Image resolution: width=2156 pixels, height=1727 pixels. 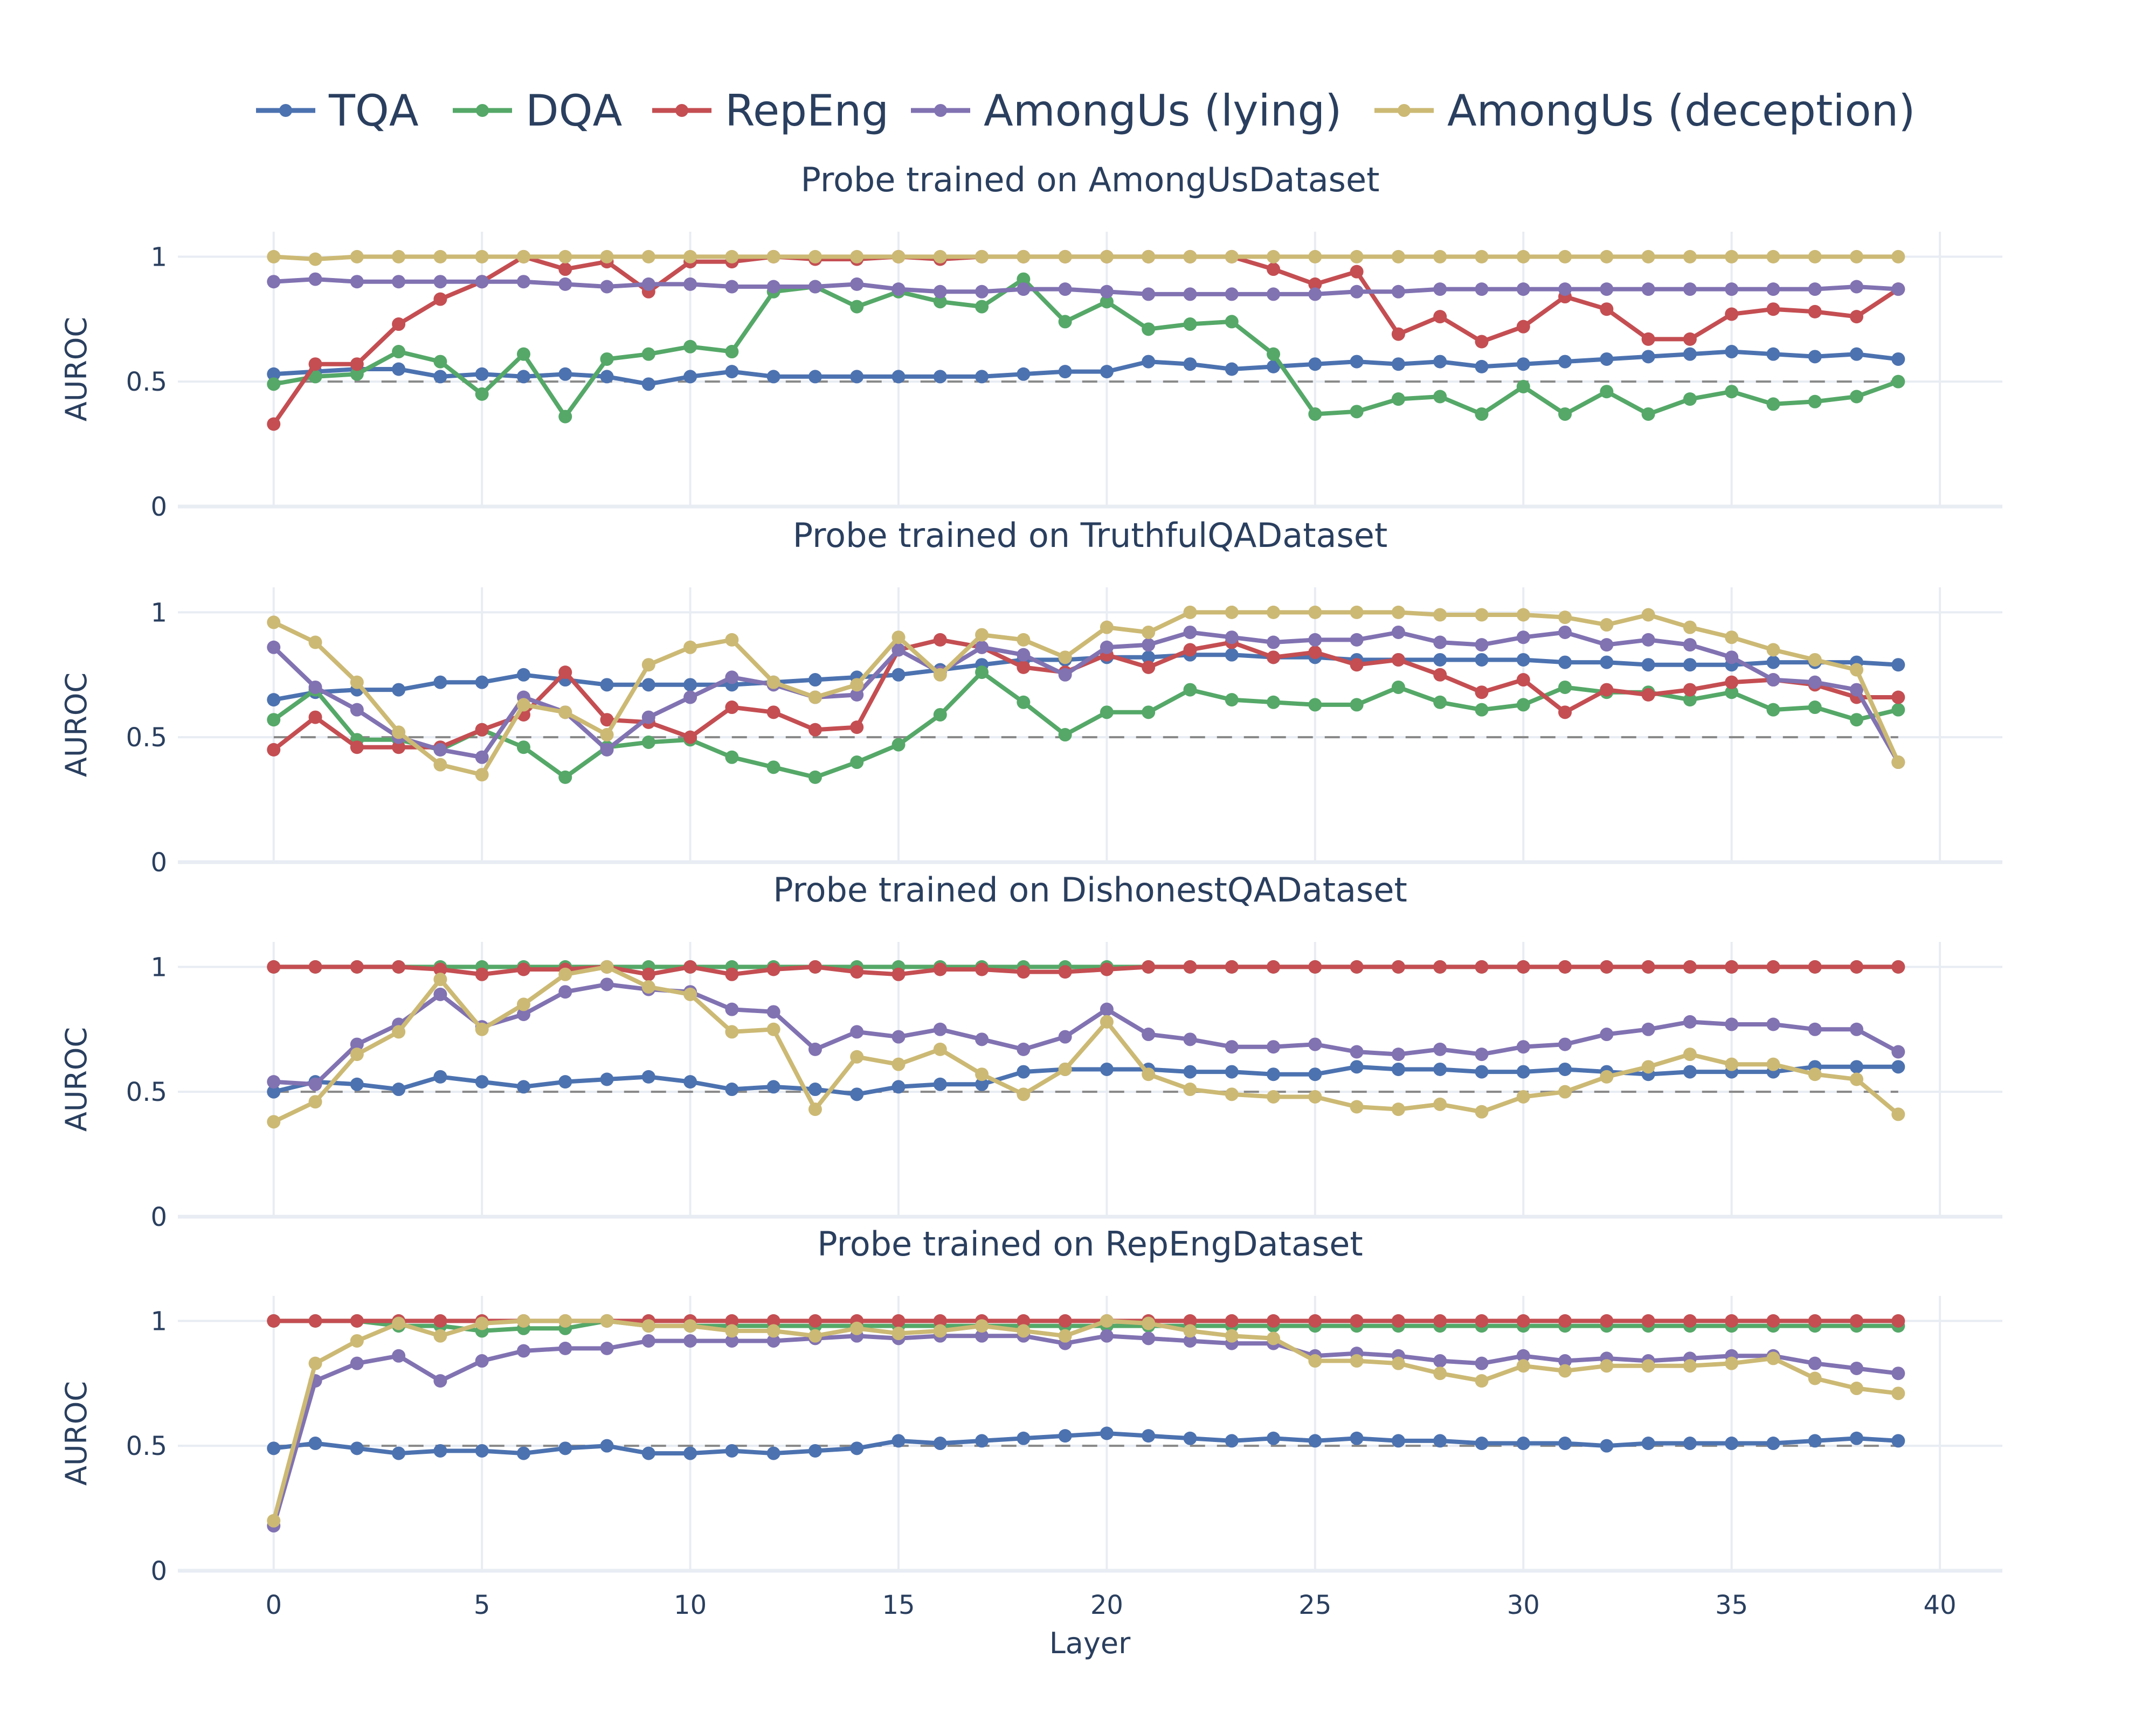 I want to click on series-line-dqa, so click(x=1086, y=348).